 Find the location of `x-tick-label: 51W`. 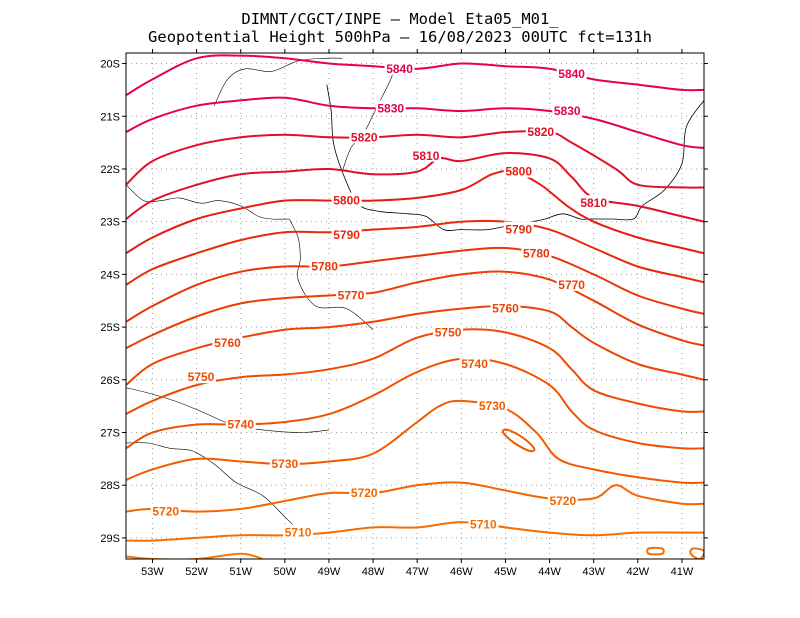

x-tick-label: 51W is located at coordinates (240, 572).